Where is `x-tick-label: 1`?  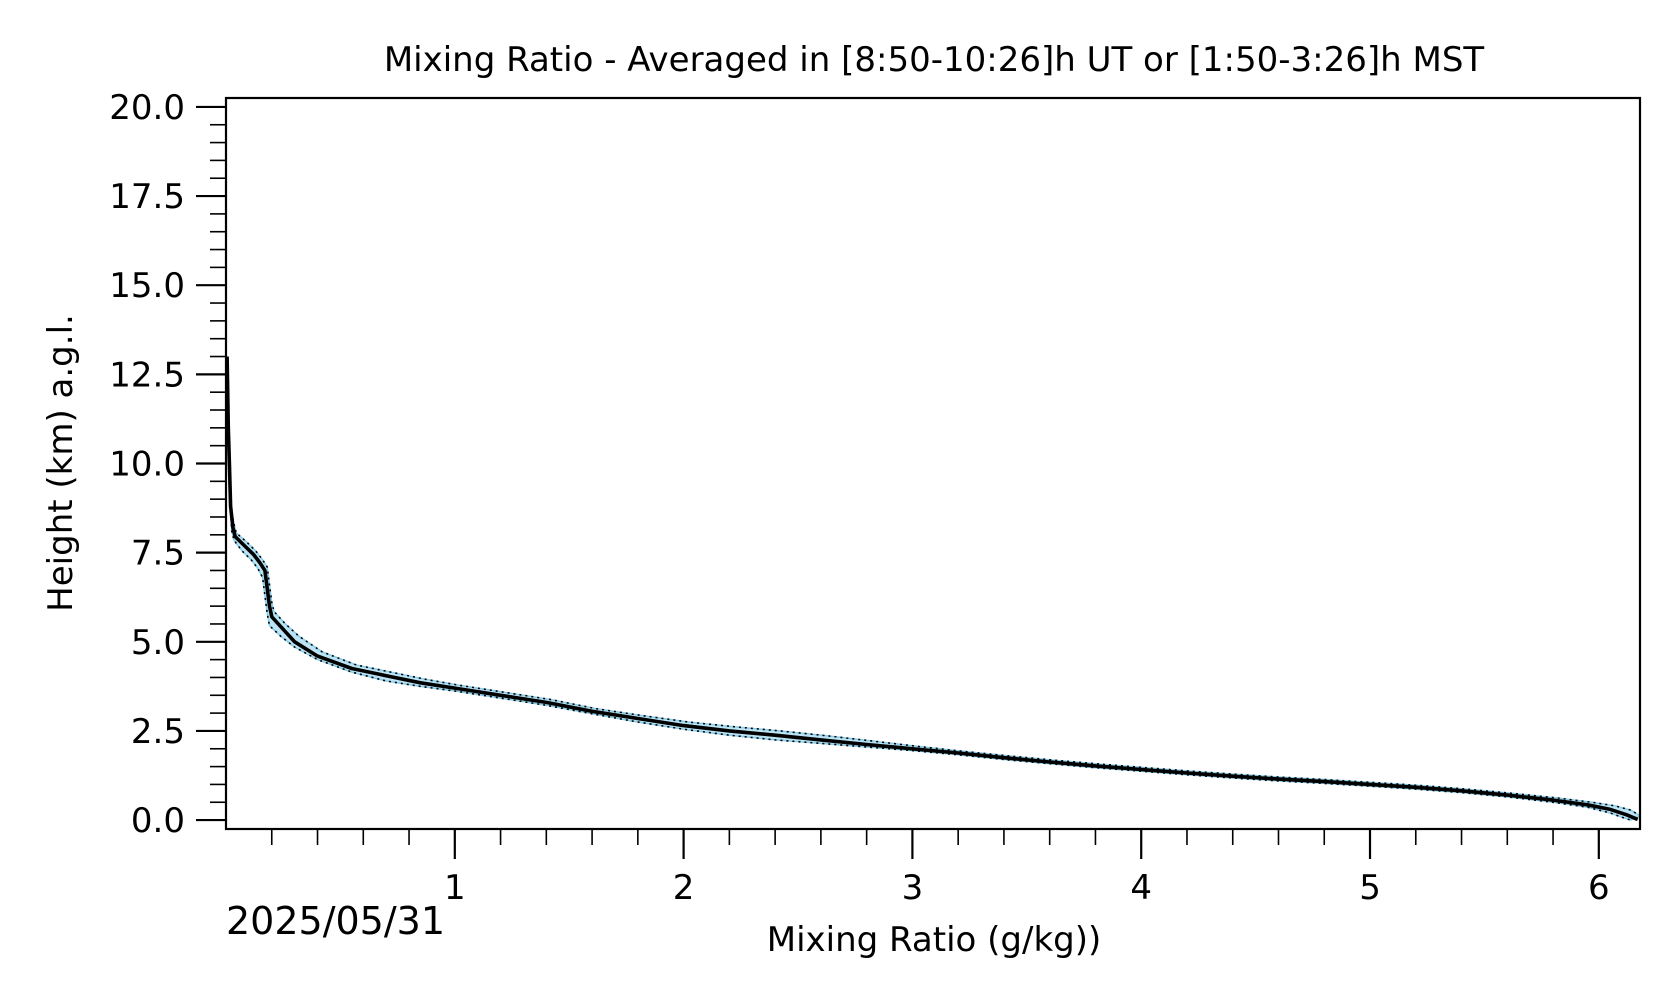 x-tick-label: 1 is located at coordinates (455, 888).